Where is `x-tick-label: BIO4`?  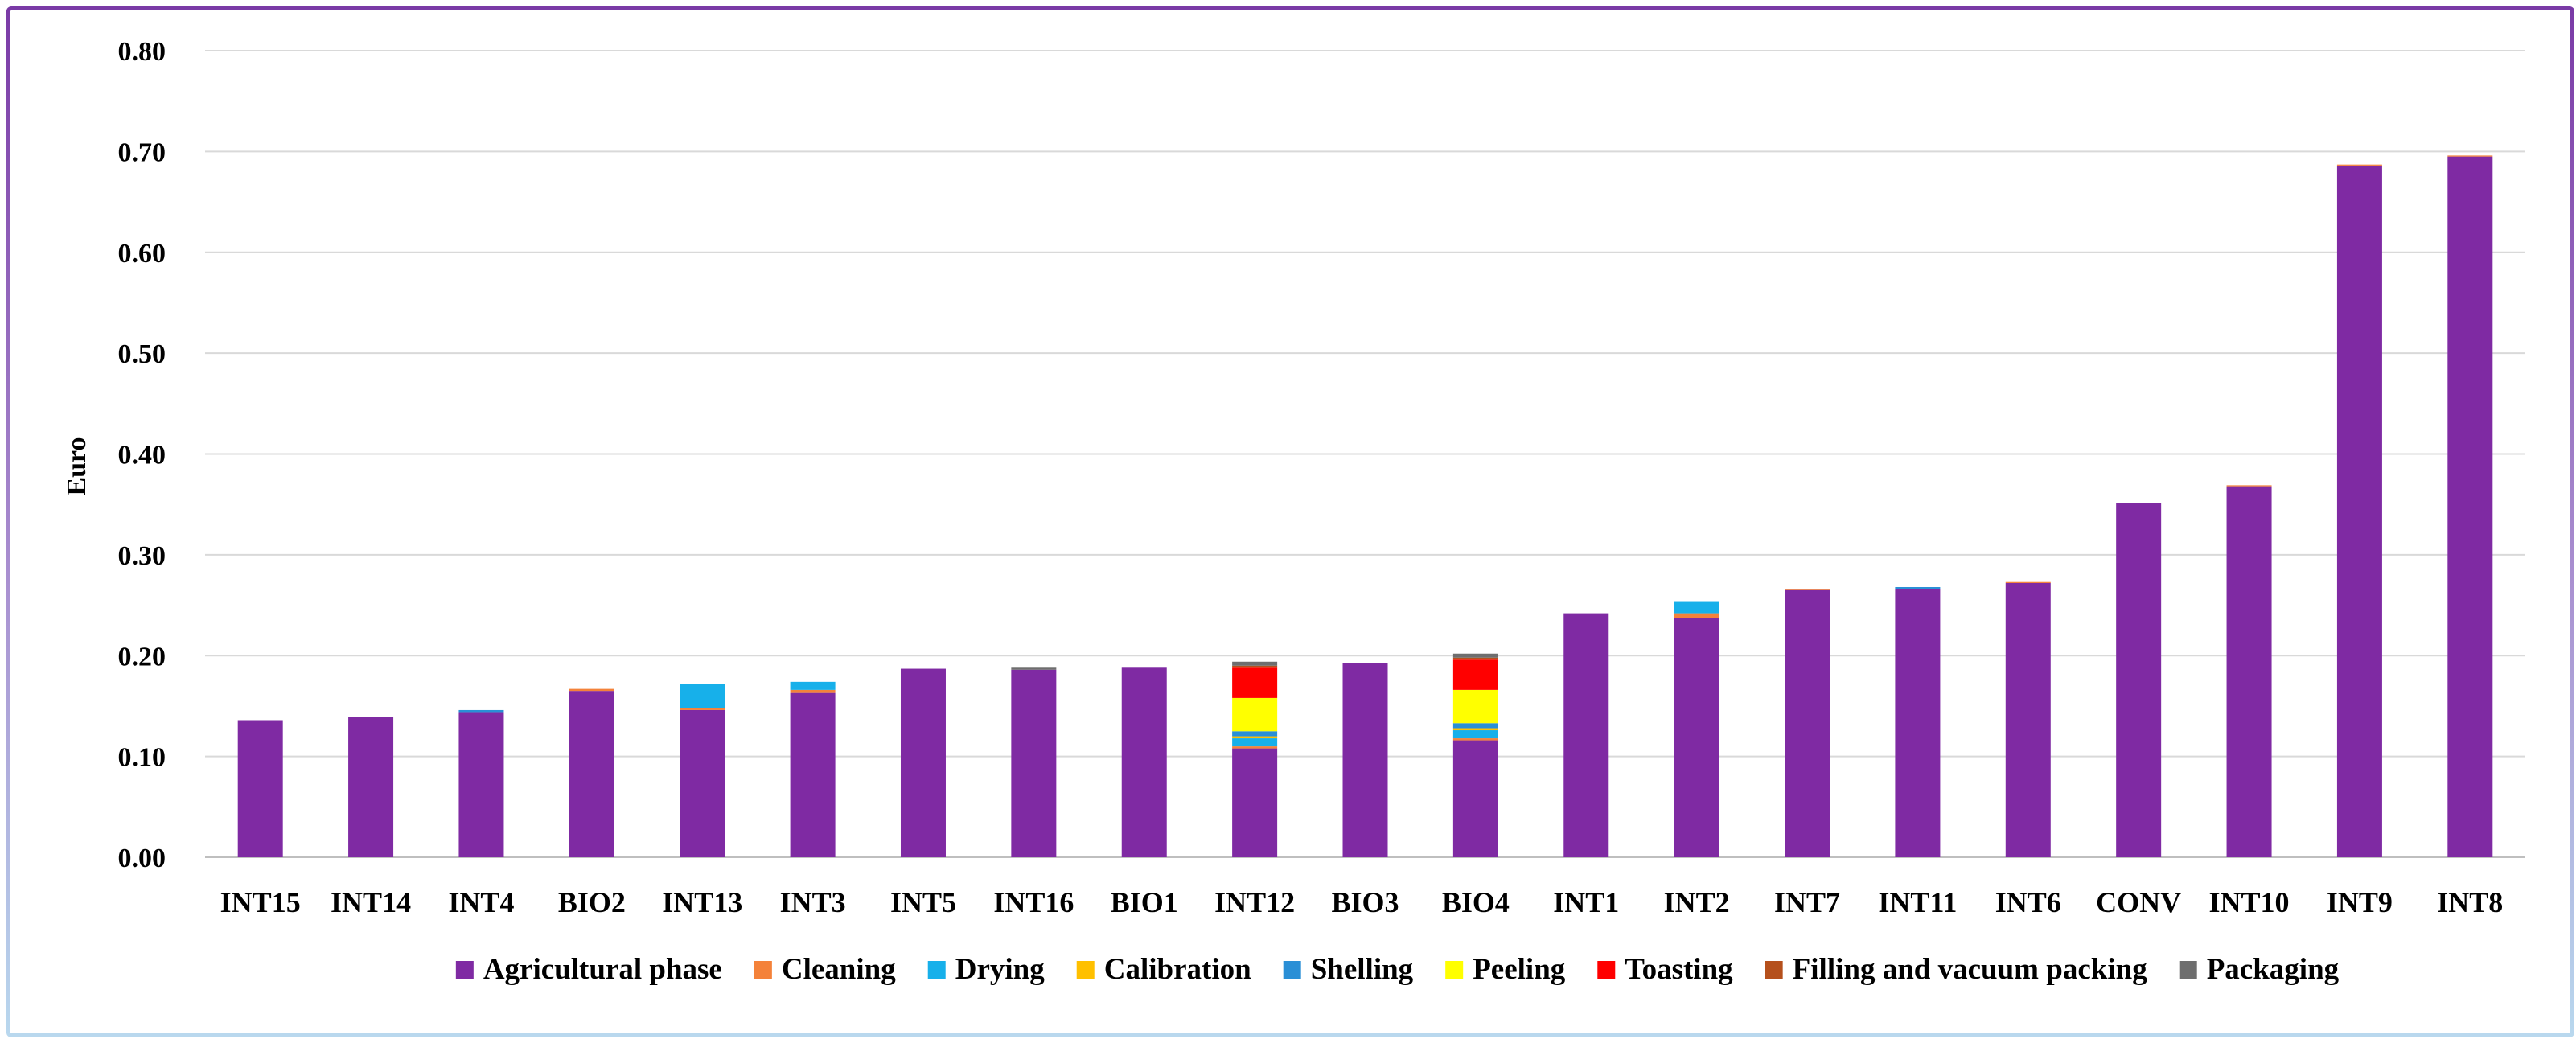
x-tick-label: BIO4 is located at coordinates (1476, 902).